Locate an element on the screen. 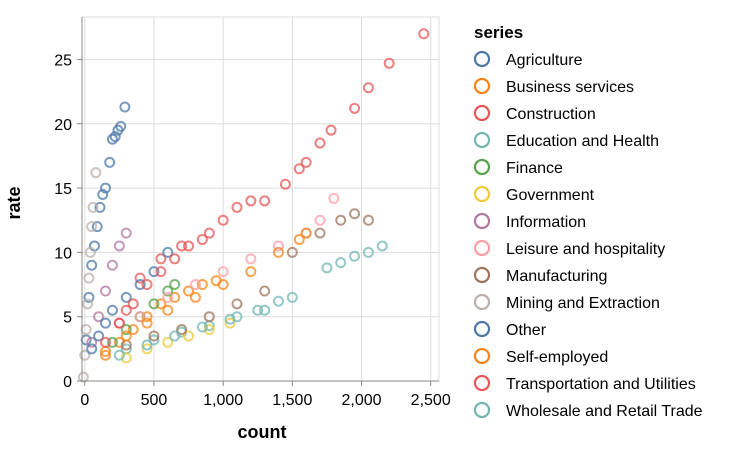 Image resolution: width=754 pixels, height=454 pixels. legend-label: Construction is located at coordinates (551, 114).